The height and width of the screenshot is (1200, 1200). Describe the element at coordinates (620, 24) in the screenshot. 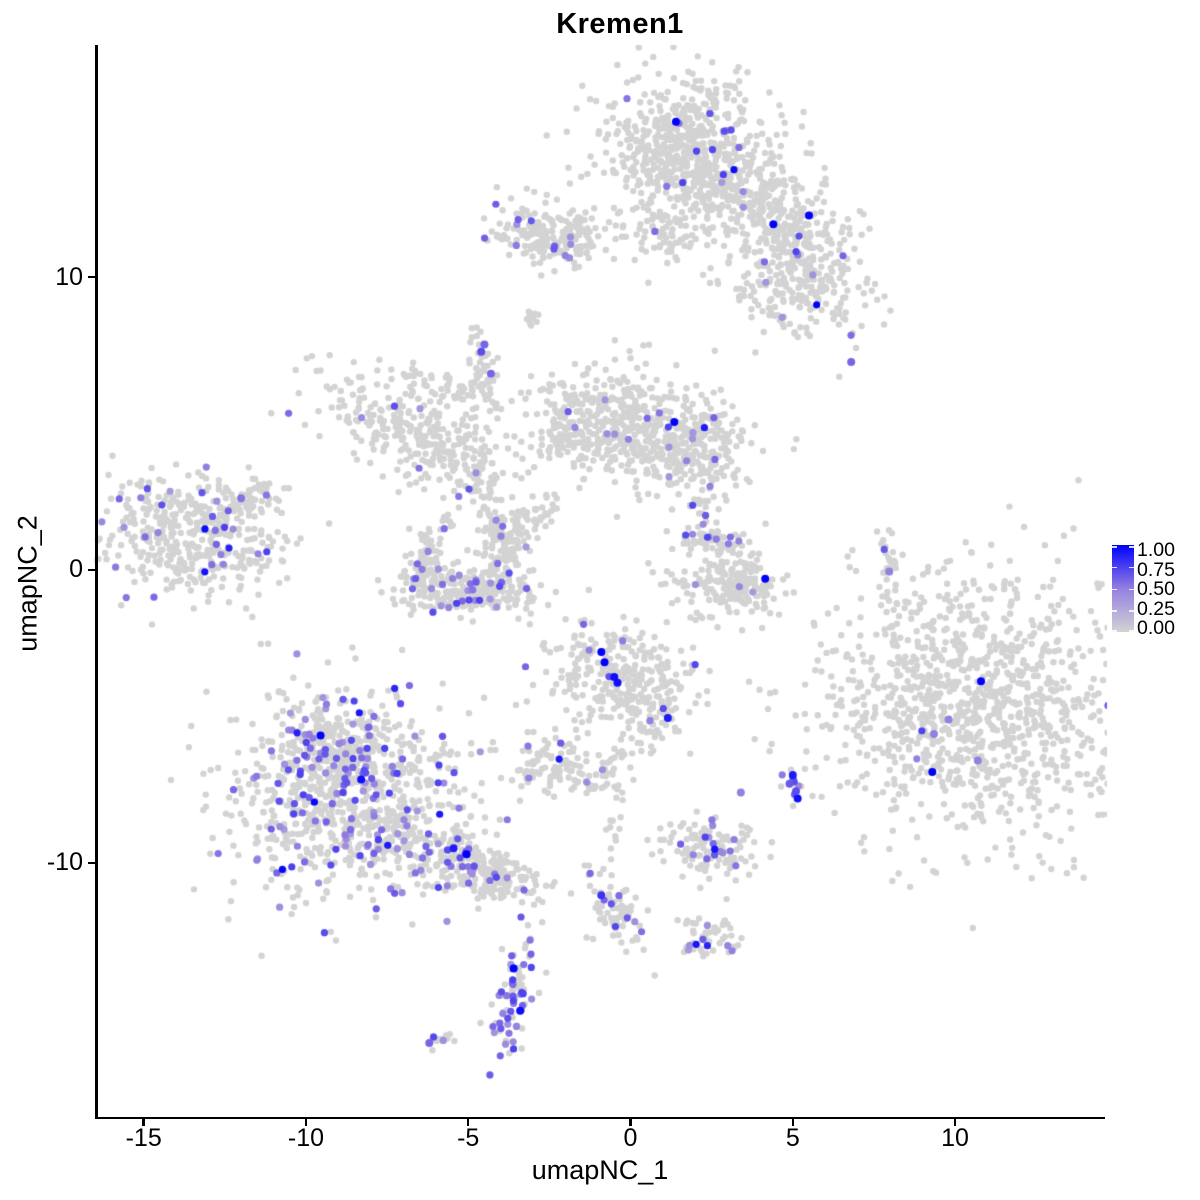

I see `plot-title: Kremen1` at that location.